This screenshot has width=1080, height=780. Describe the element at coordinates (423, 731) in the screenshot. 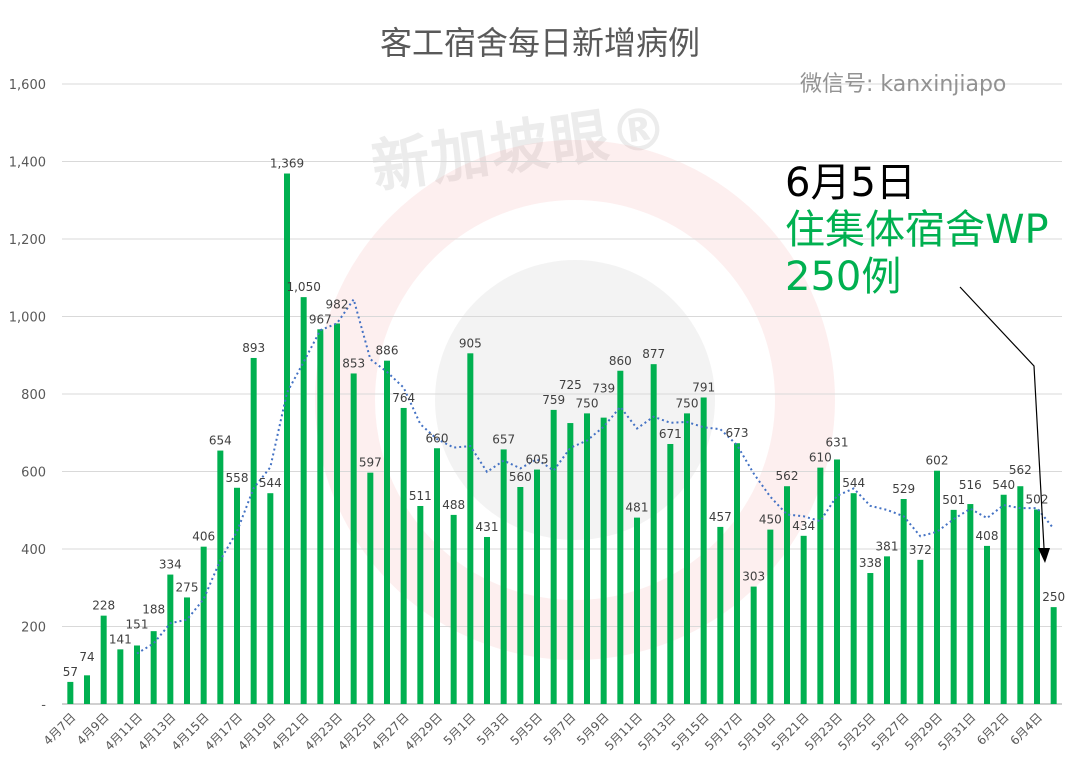

I see `x-tick-label: 4月29日` at that location.